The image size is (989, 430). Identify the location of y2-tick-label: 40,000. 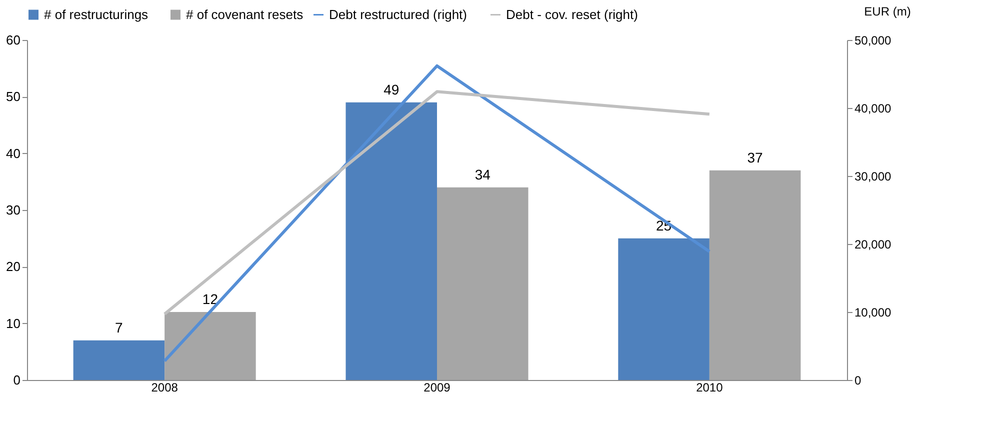
(873, 109).